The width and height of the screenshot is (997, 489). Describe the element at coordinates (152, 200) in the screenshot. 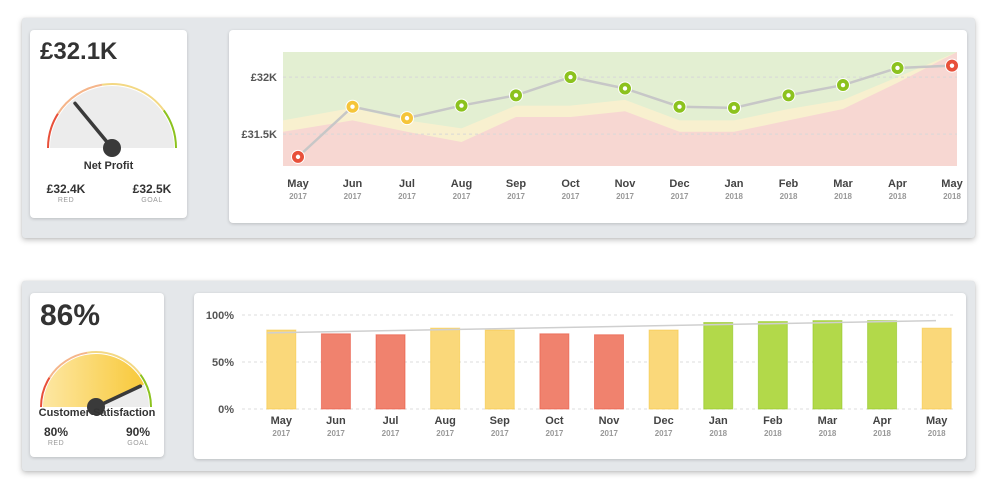

I see `net-profit-goal-label: GOAL` at that location.